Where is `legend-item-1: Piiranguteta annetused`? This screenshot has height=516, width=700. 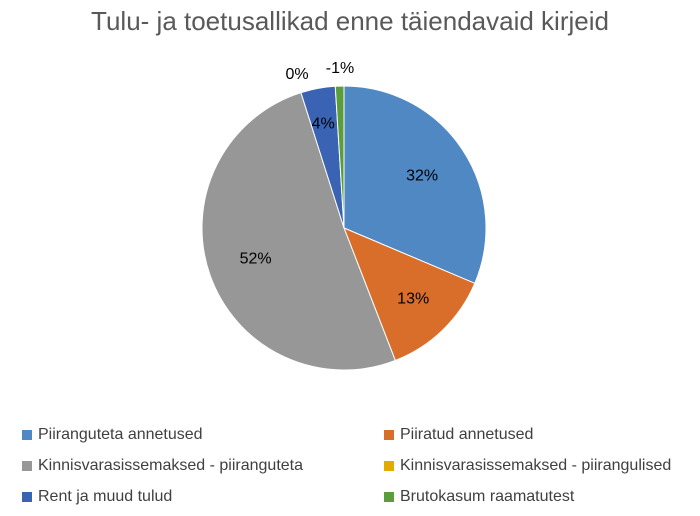
legend-item-1: Piiranguteta annetused is located at coordinates (112, 435).